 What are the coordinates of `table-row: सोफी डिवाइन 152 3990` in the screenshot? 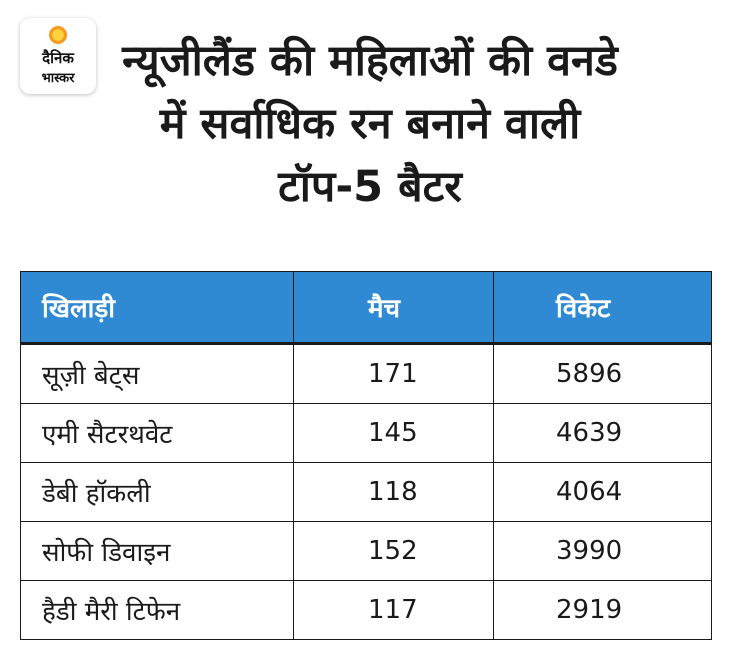 It's located at (366, 551).